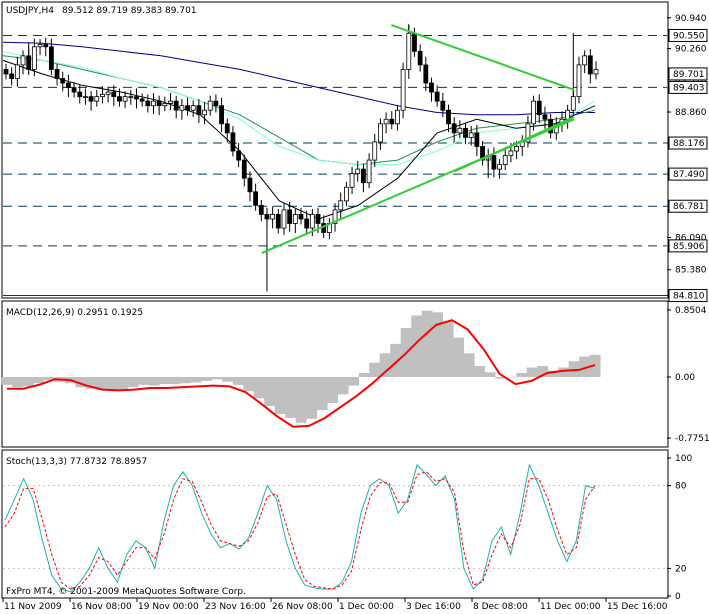 The width and height of the screenshot is (709, 614). What do you see at coordinates (691, 239) in the screenshot?
I see `price-tick-label: 86.090` at bounding box center [691, 239].